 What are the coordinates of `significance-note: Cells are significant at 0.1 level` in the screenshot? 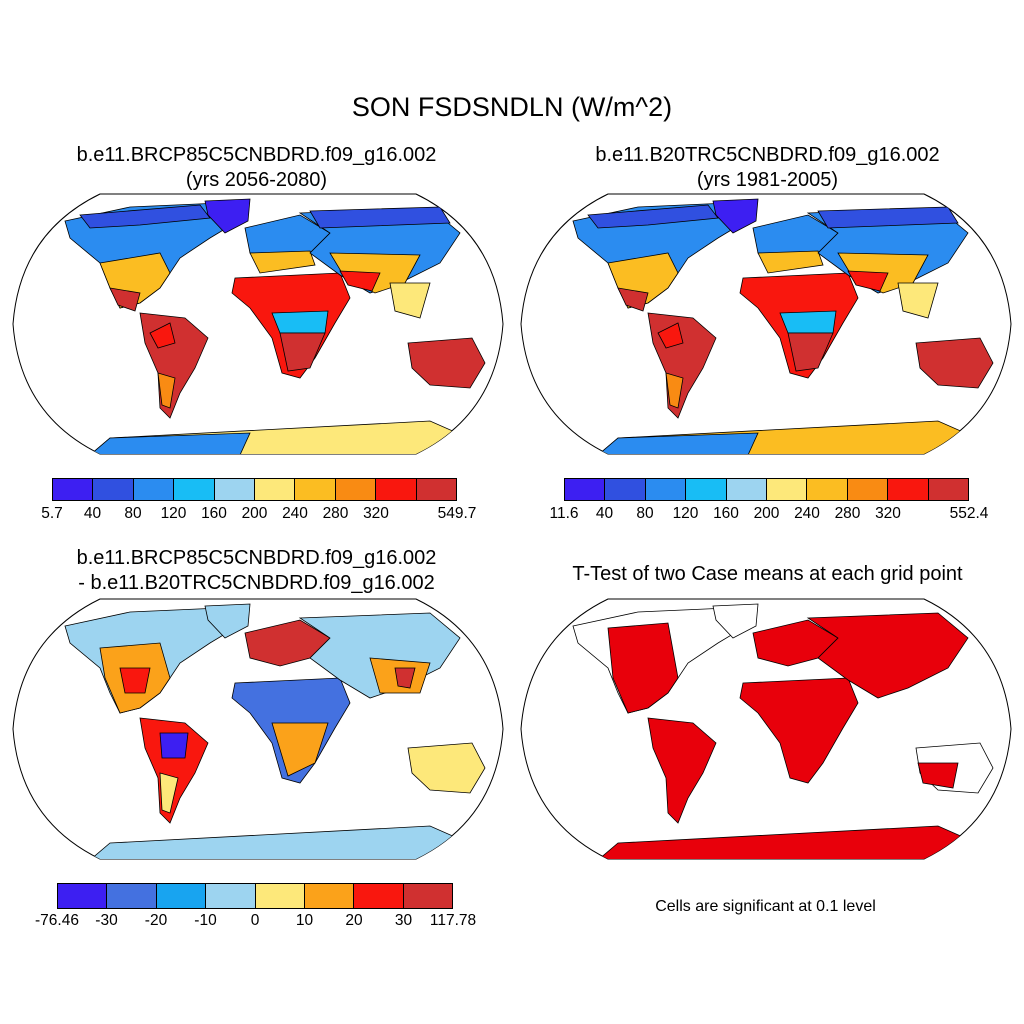 It's located at (765, 906).